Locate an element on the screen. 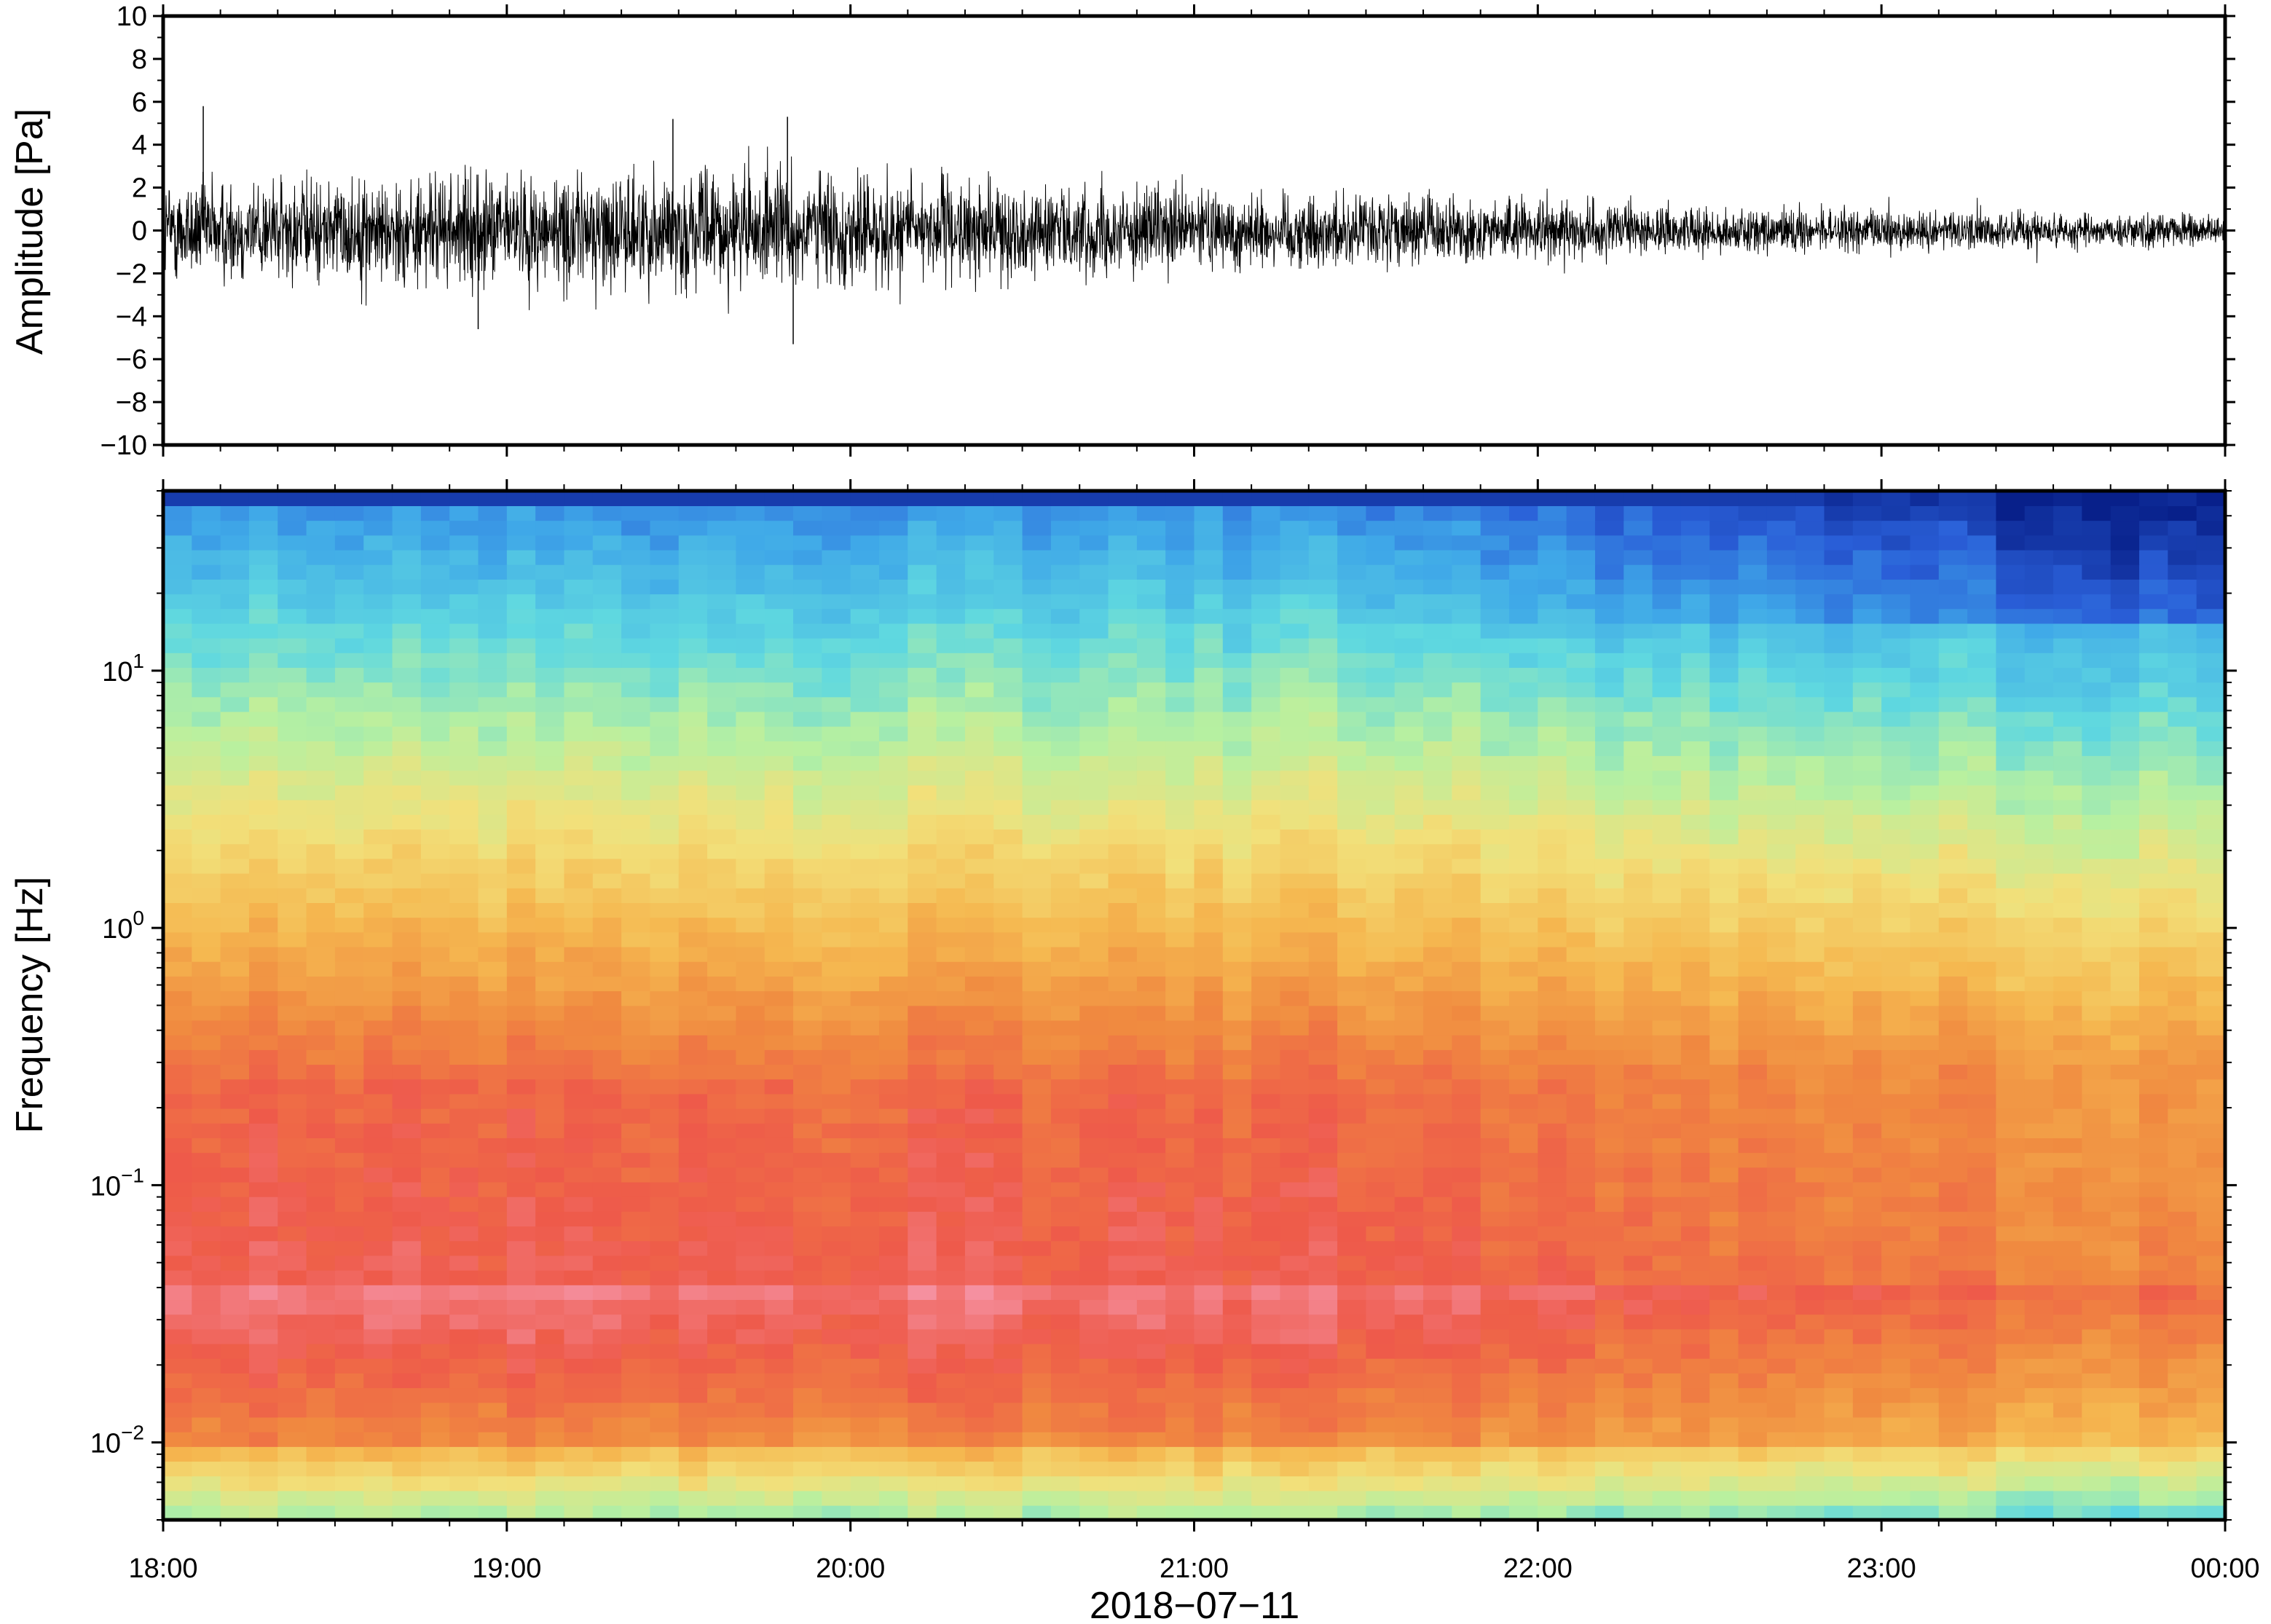 This screenshot has width=2271, height=1624. y-tick-label: 4 is located at coordinates (139, 145).